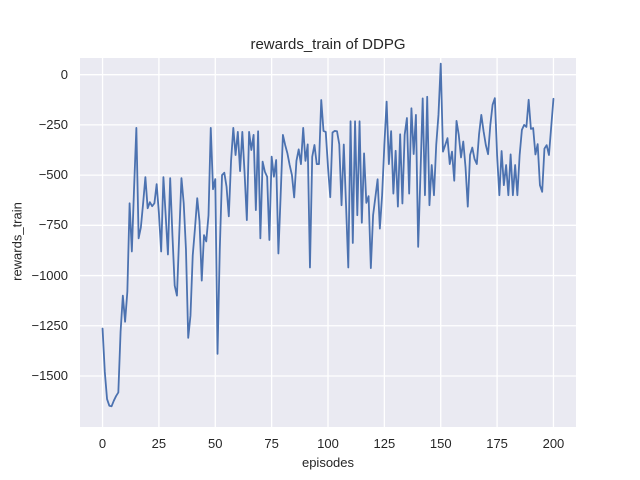 The height and width of the screenshot is (480, 640). I want to click on x-tick-label: 100, so click(328, 443).